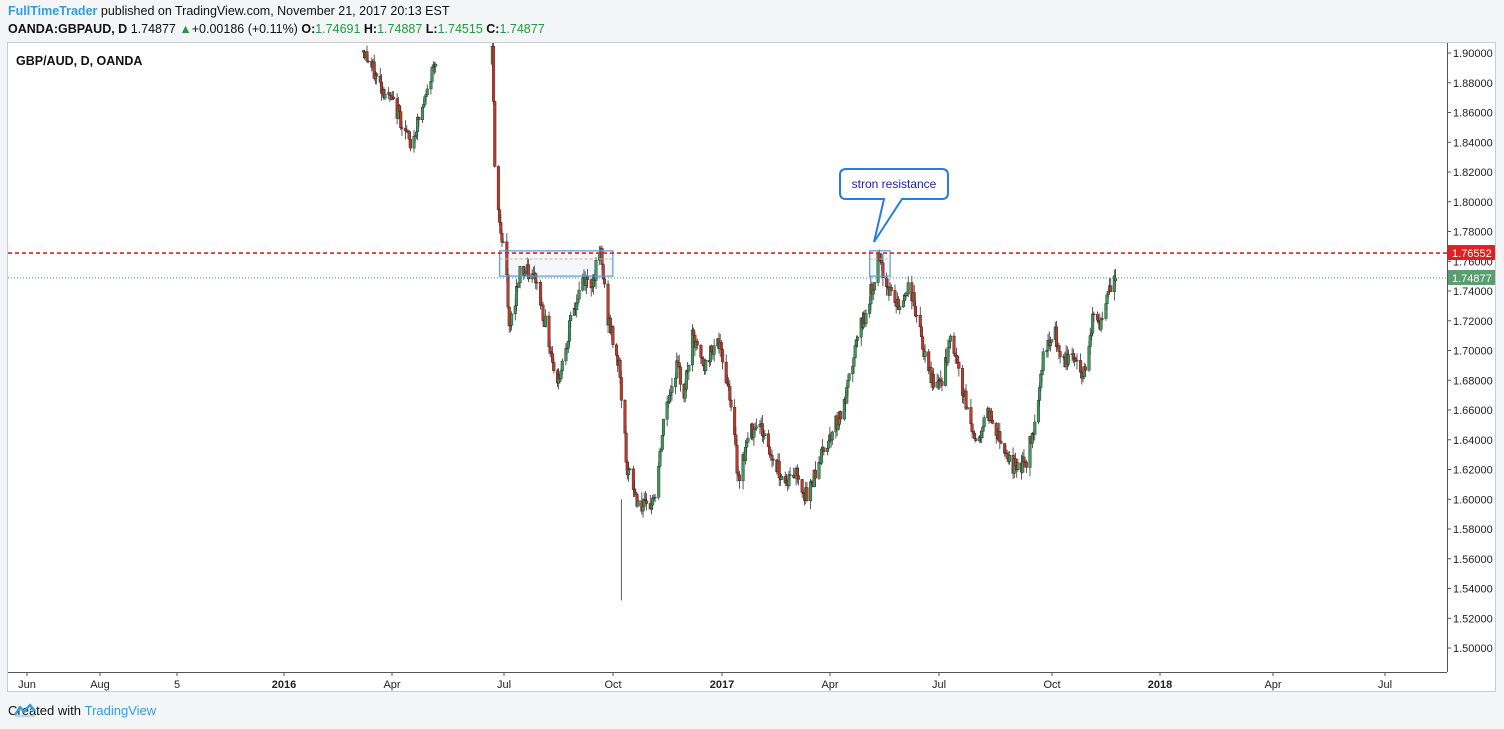 The width and height of the screenshot is (1504, 729). I want to click on x-tick-label: Oct, so click(1051, 685).